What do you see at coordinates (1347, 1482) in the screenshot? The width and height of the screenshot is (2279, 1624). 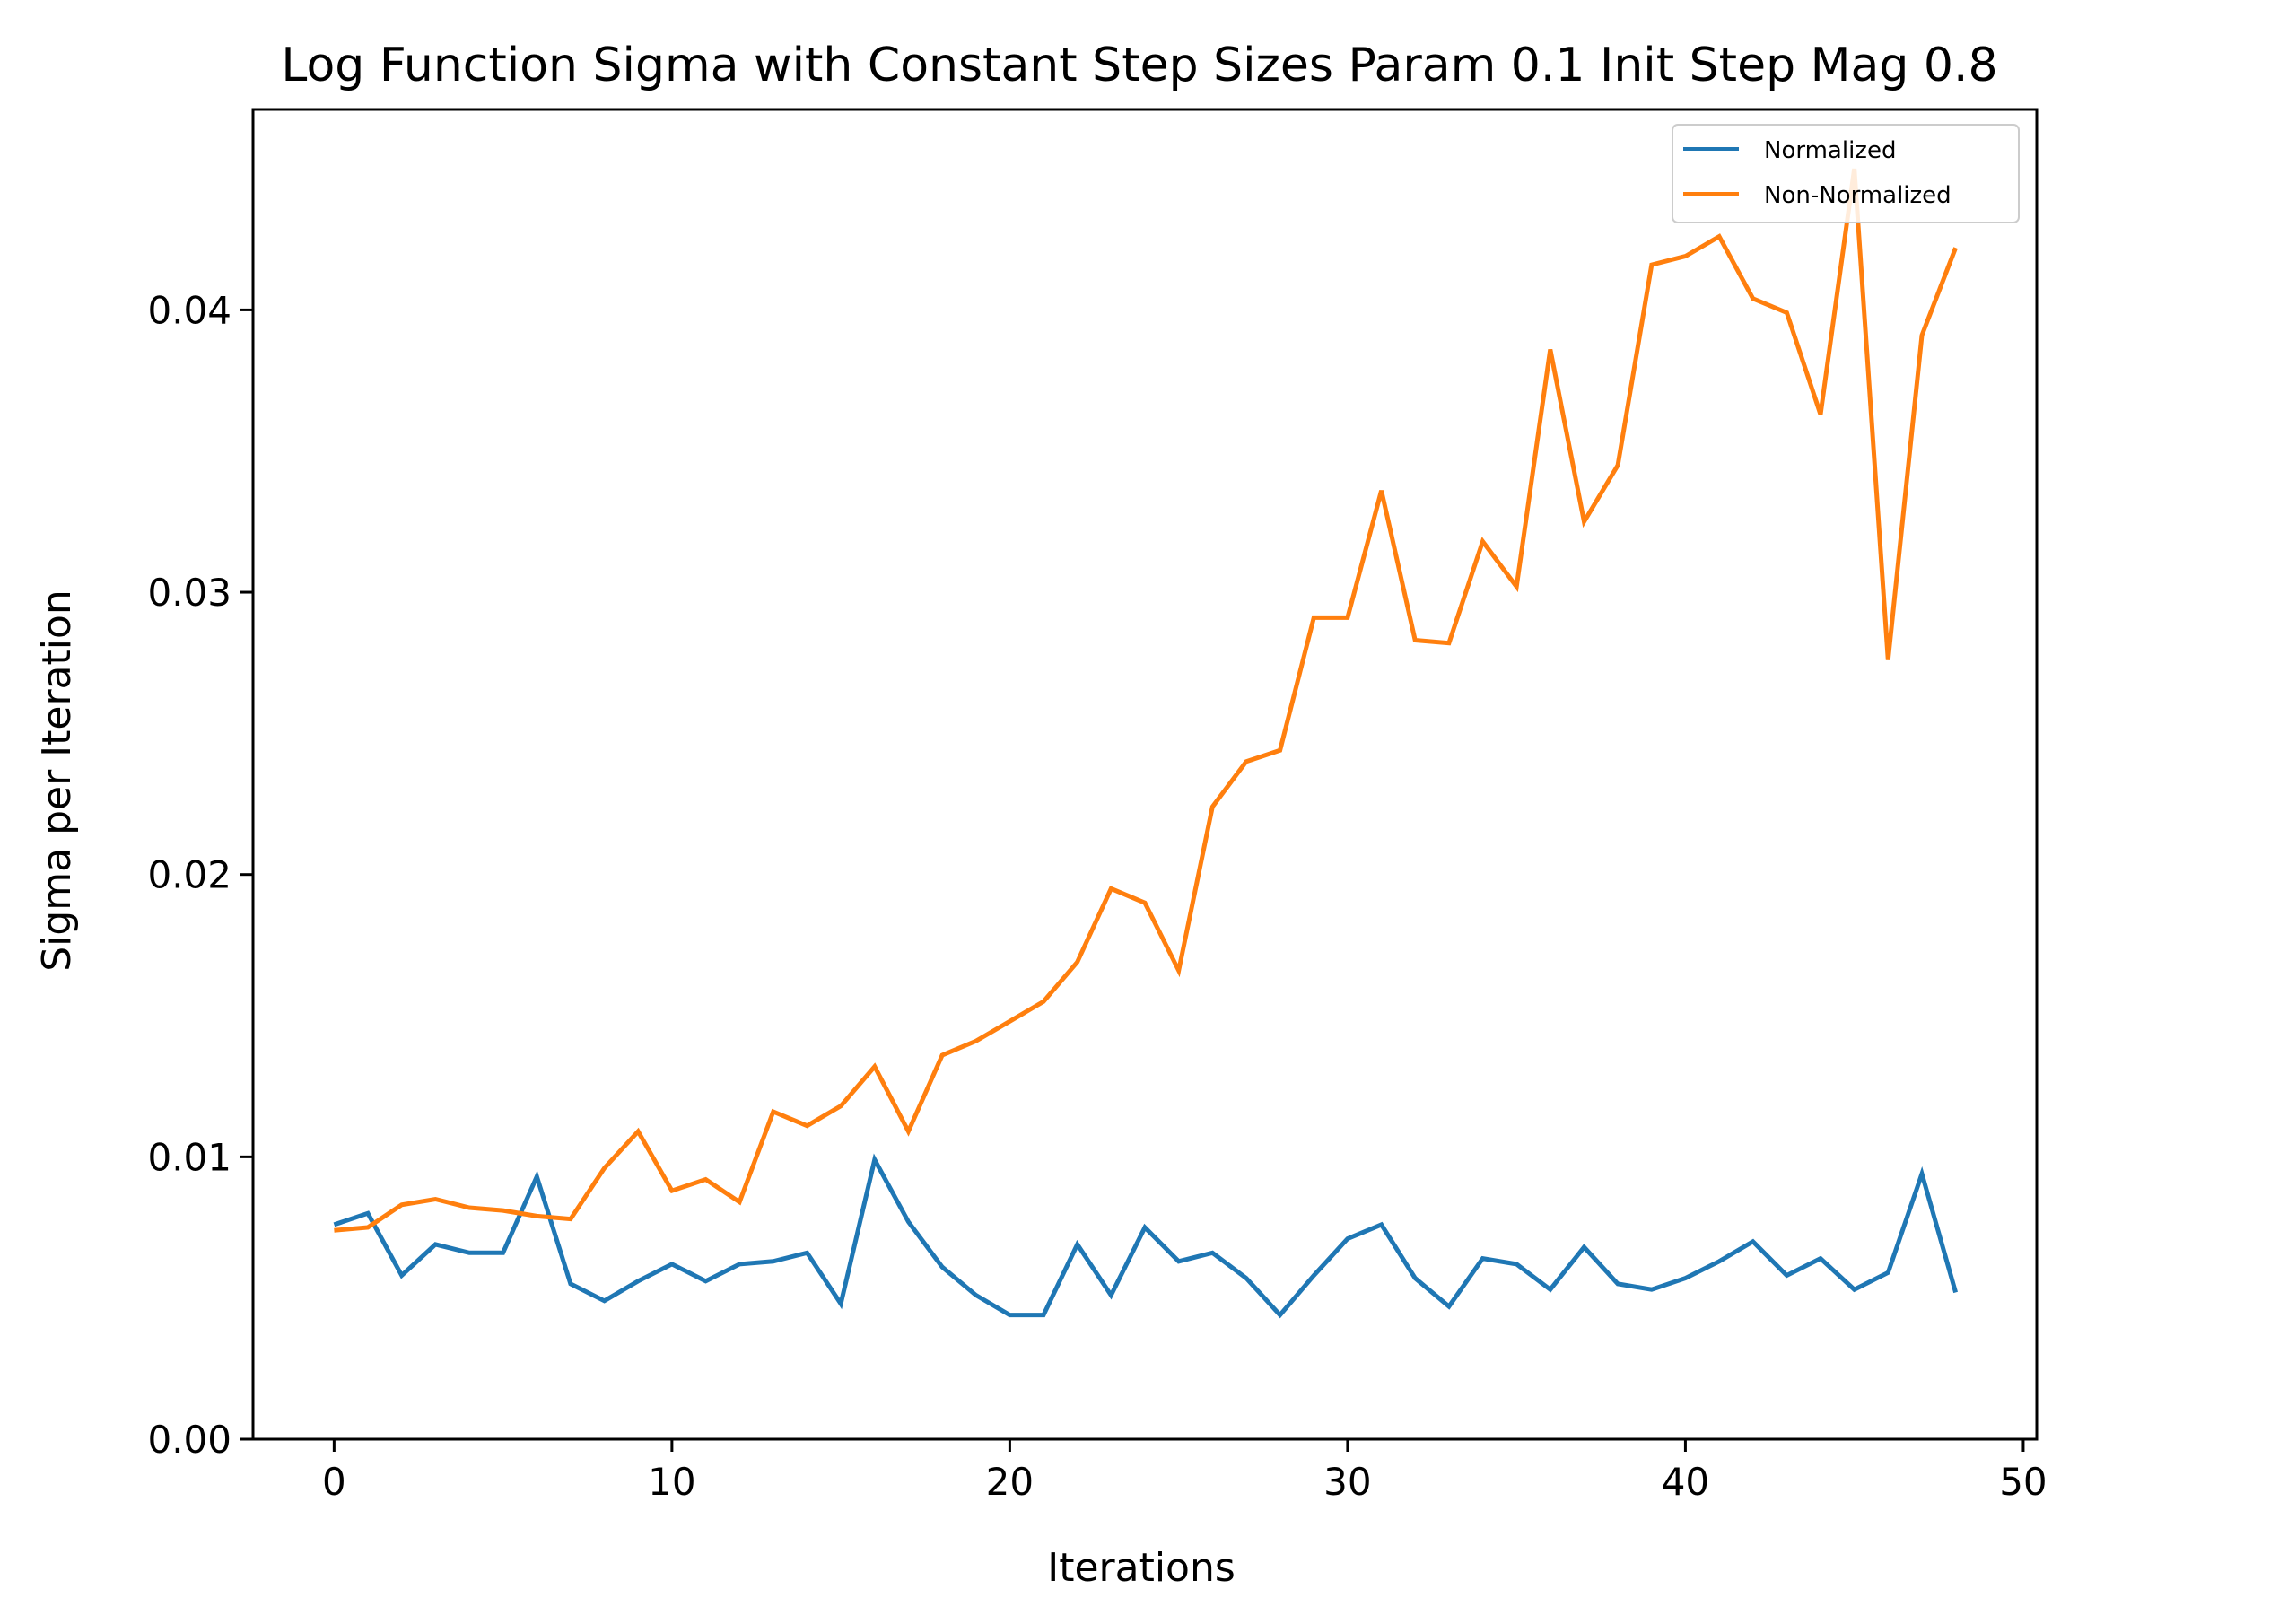 I see `x-tick-label: 30` at bounding box center [1347, 1482].